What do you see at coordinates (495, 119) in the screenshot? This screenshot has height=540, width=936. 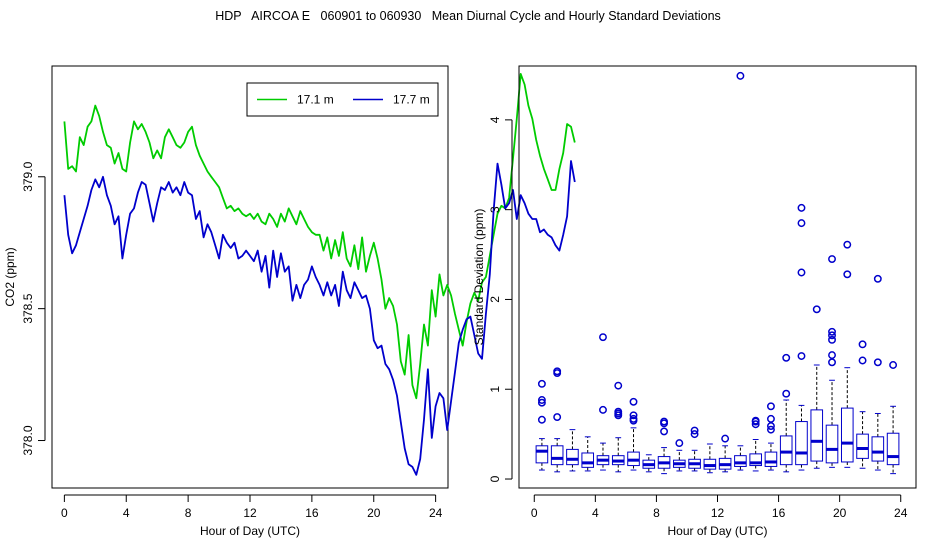 I see `y-tick-label: 4` at bounding box center [495, 119].